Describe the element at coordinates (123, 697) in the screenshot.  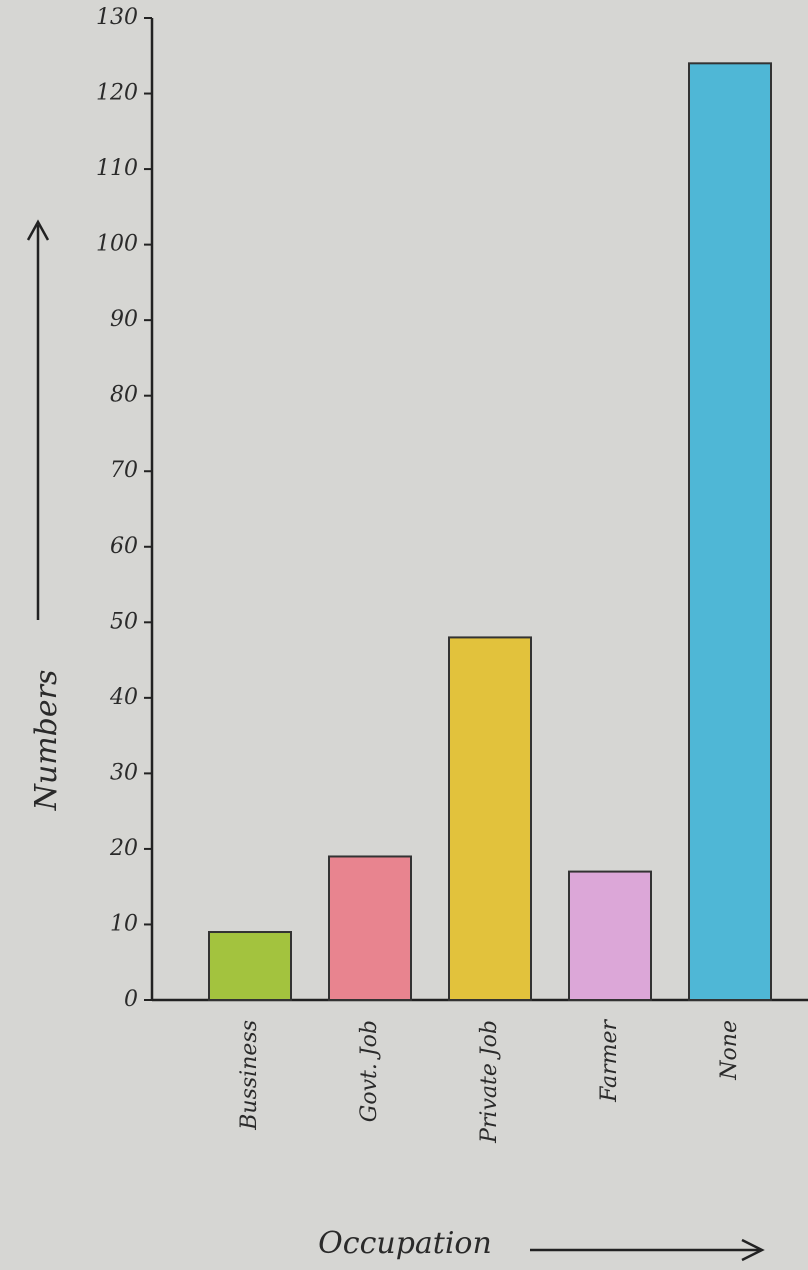
I see `y-tick-label: 40` at that location.